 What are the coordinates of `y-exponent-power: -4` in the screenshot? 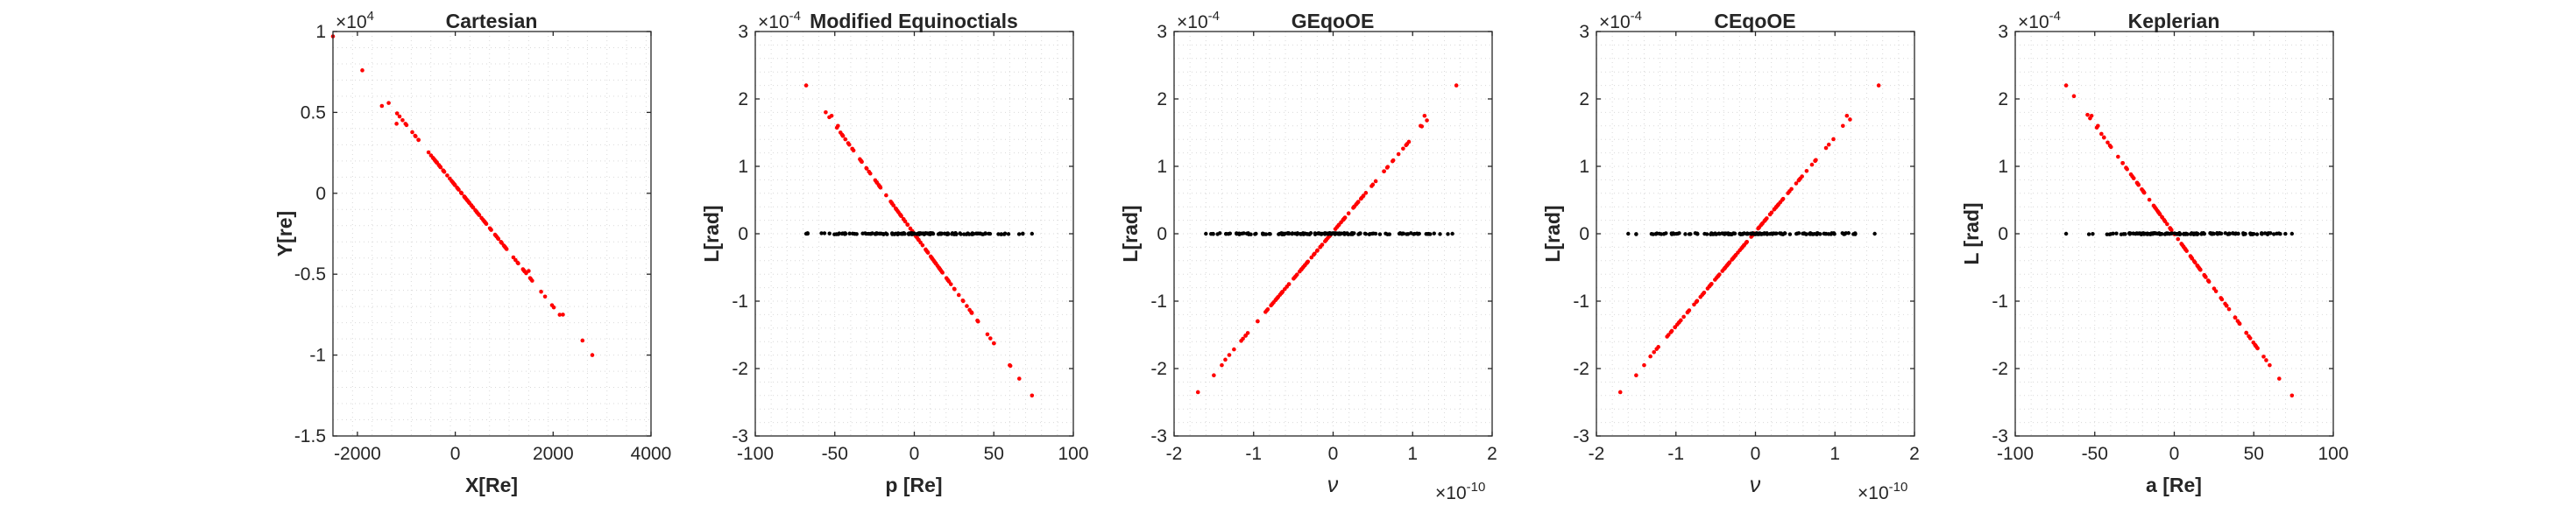 It's located at (2055, 16).